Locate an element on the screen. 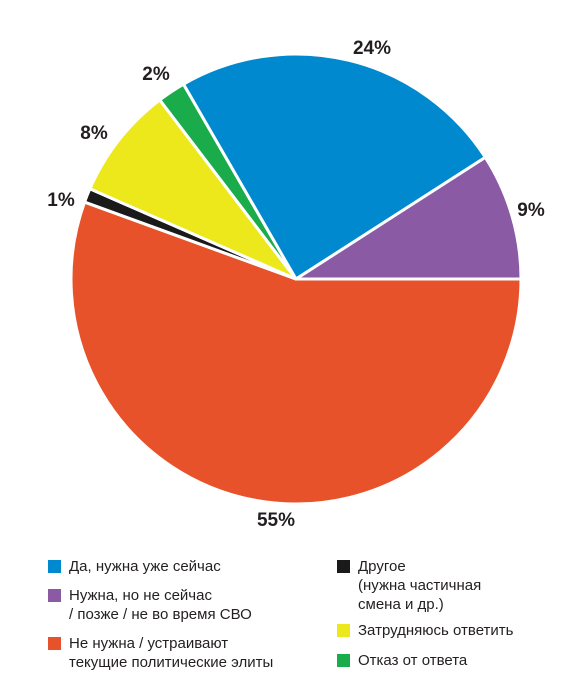  legend-item-hard-to-say: Затрудняюсь ответить is located at coordinates (425, 630).